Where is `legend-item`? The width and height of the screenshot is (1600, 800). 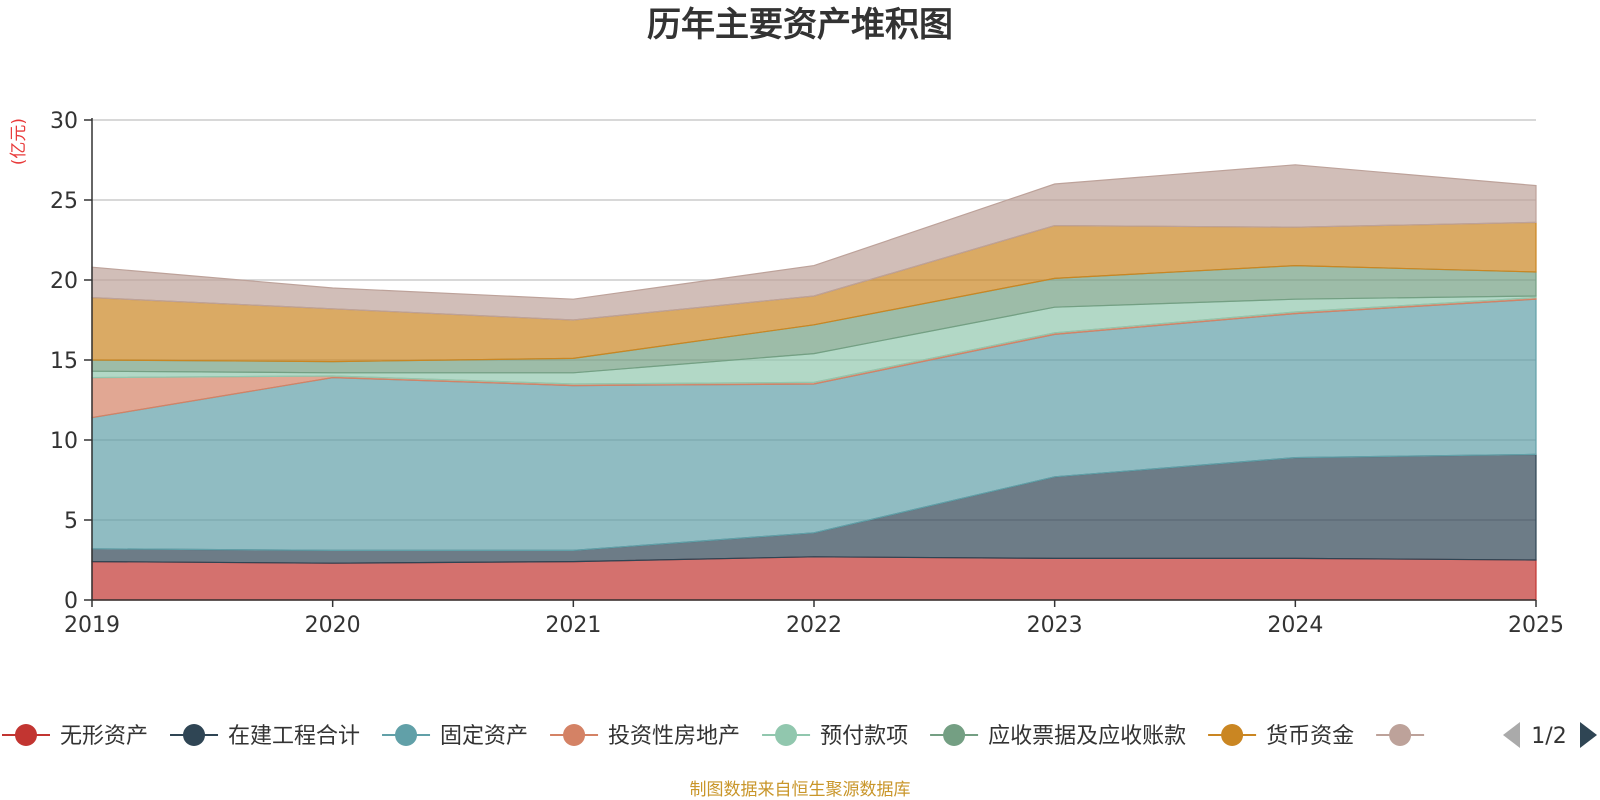
legend-item is located at coordinates (1400, 735).